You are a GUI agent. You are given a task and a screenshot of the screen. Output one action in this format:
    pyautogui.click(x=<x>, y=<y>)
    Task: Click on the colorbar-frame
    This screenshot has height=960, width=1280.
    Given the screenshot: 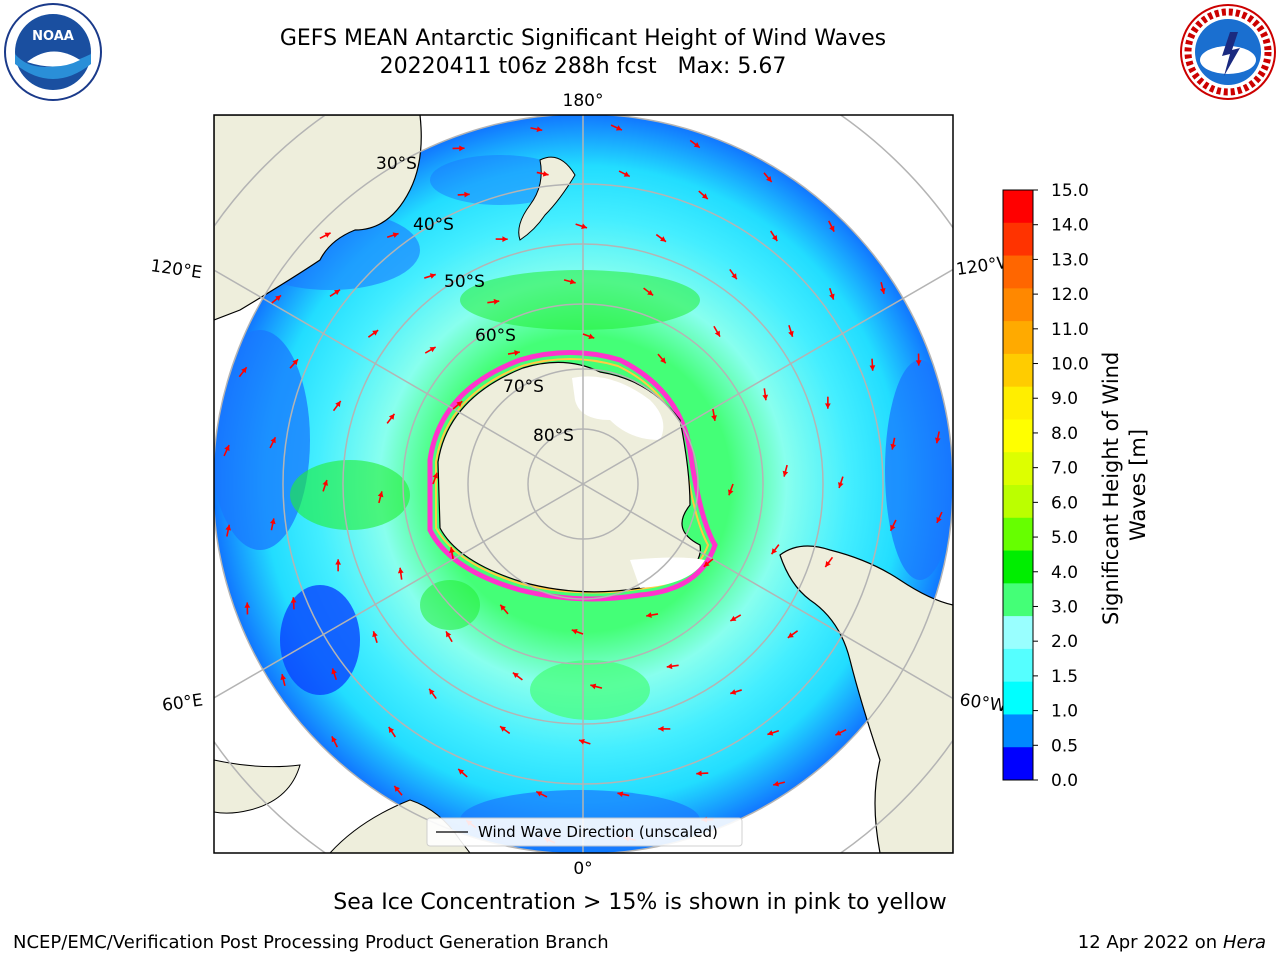 What is the action you would take?
    pyautogui.click(x=1018, y=485)
    